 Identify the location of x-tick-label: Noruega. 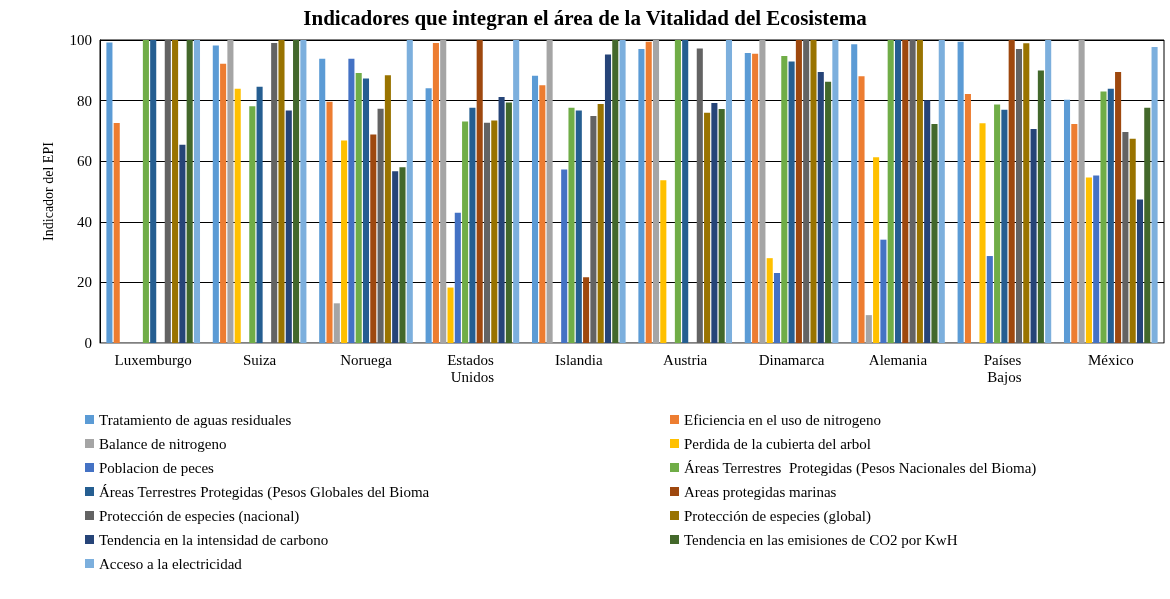
(366, 359).